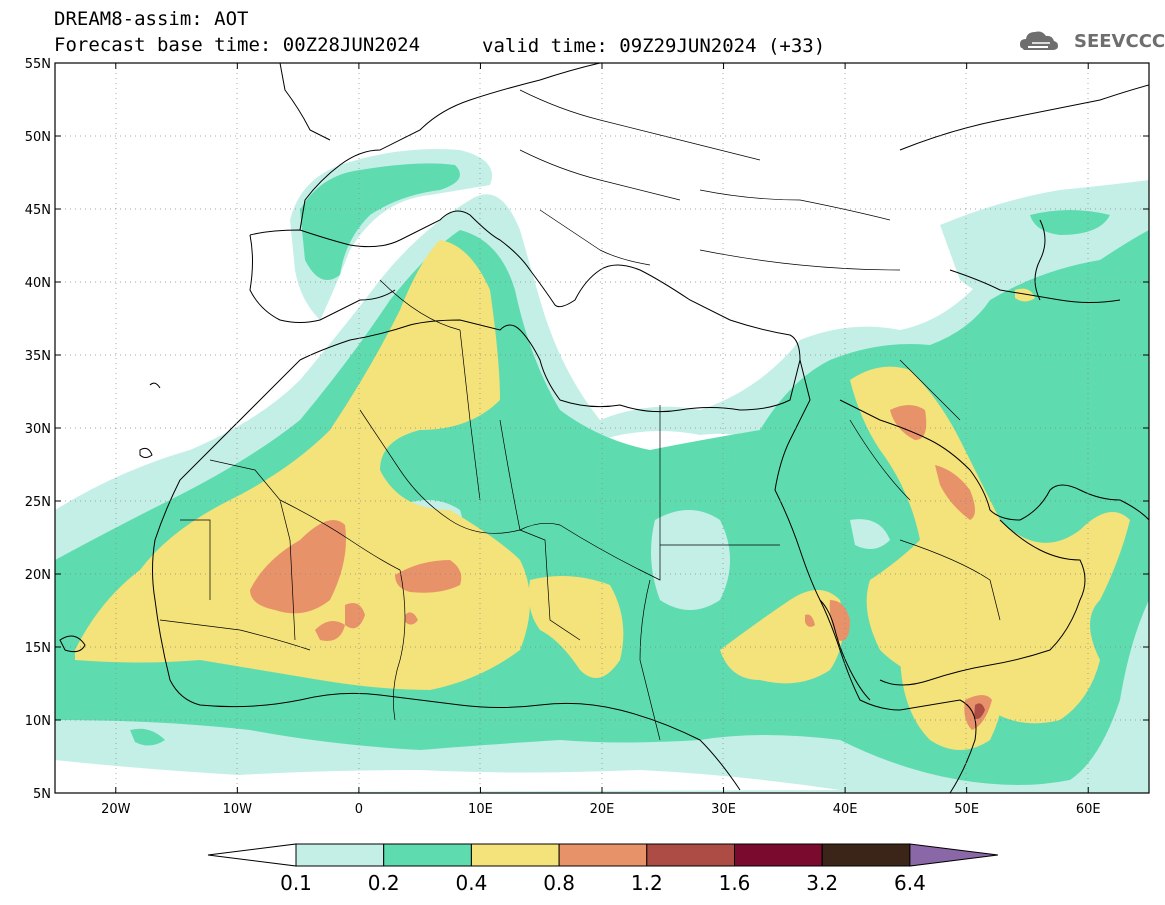  Describe the element at coordinates (38, 429) in the screenshot. I see `lat-label: 30N` at that location.